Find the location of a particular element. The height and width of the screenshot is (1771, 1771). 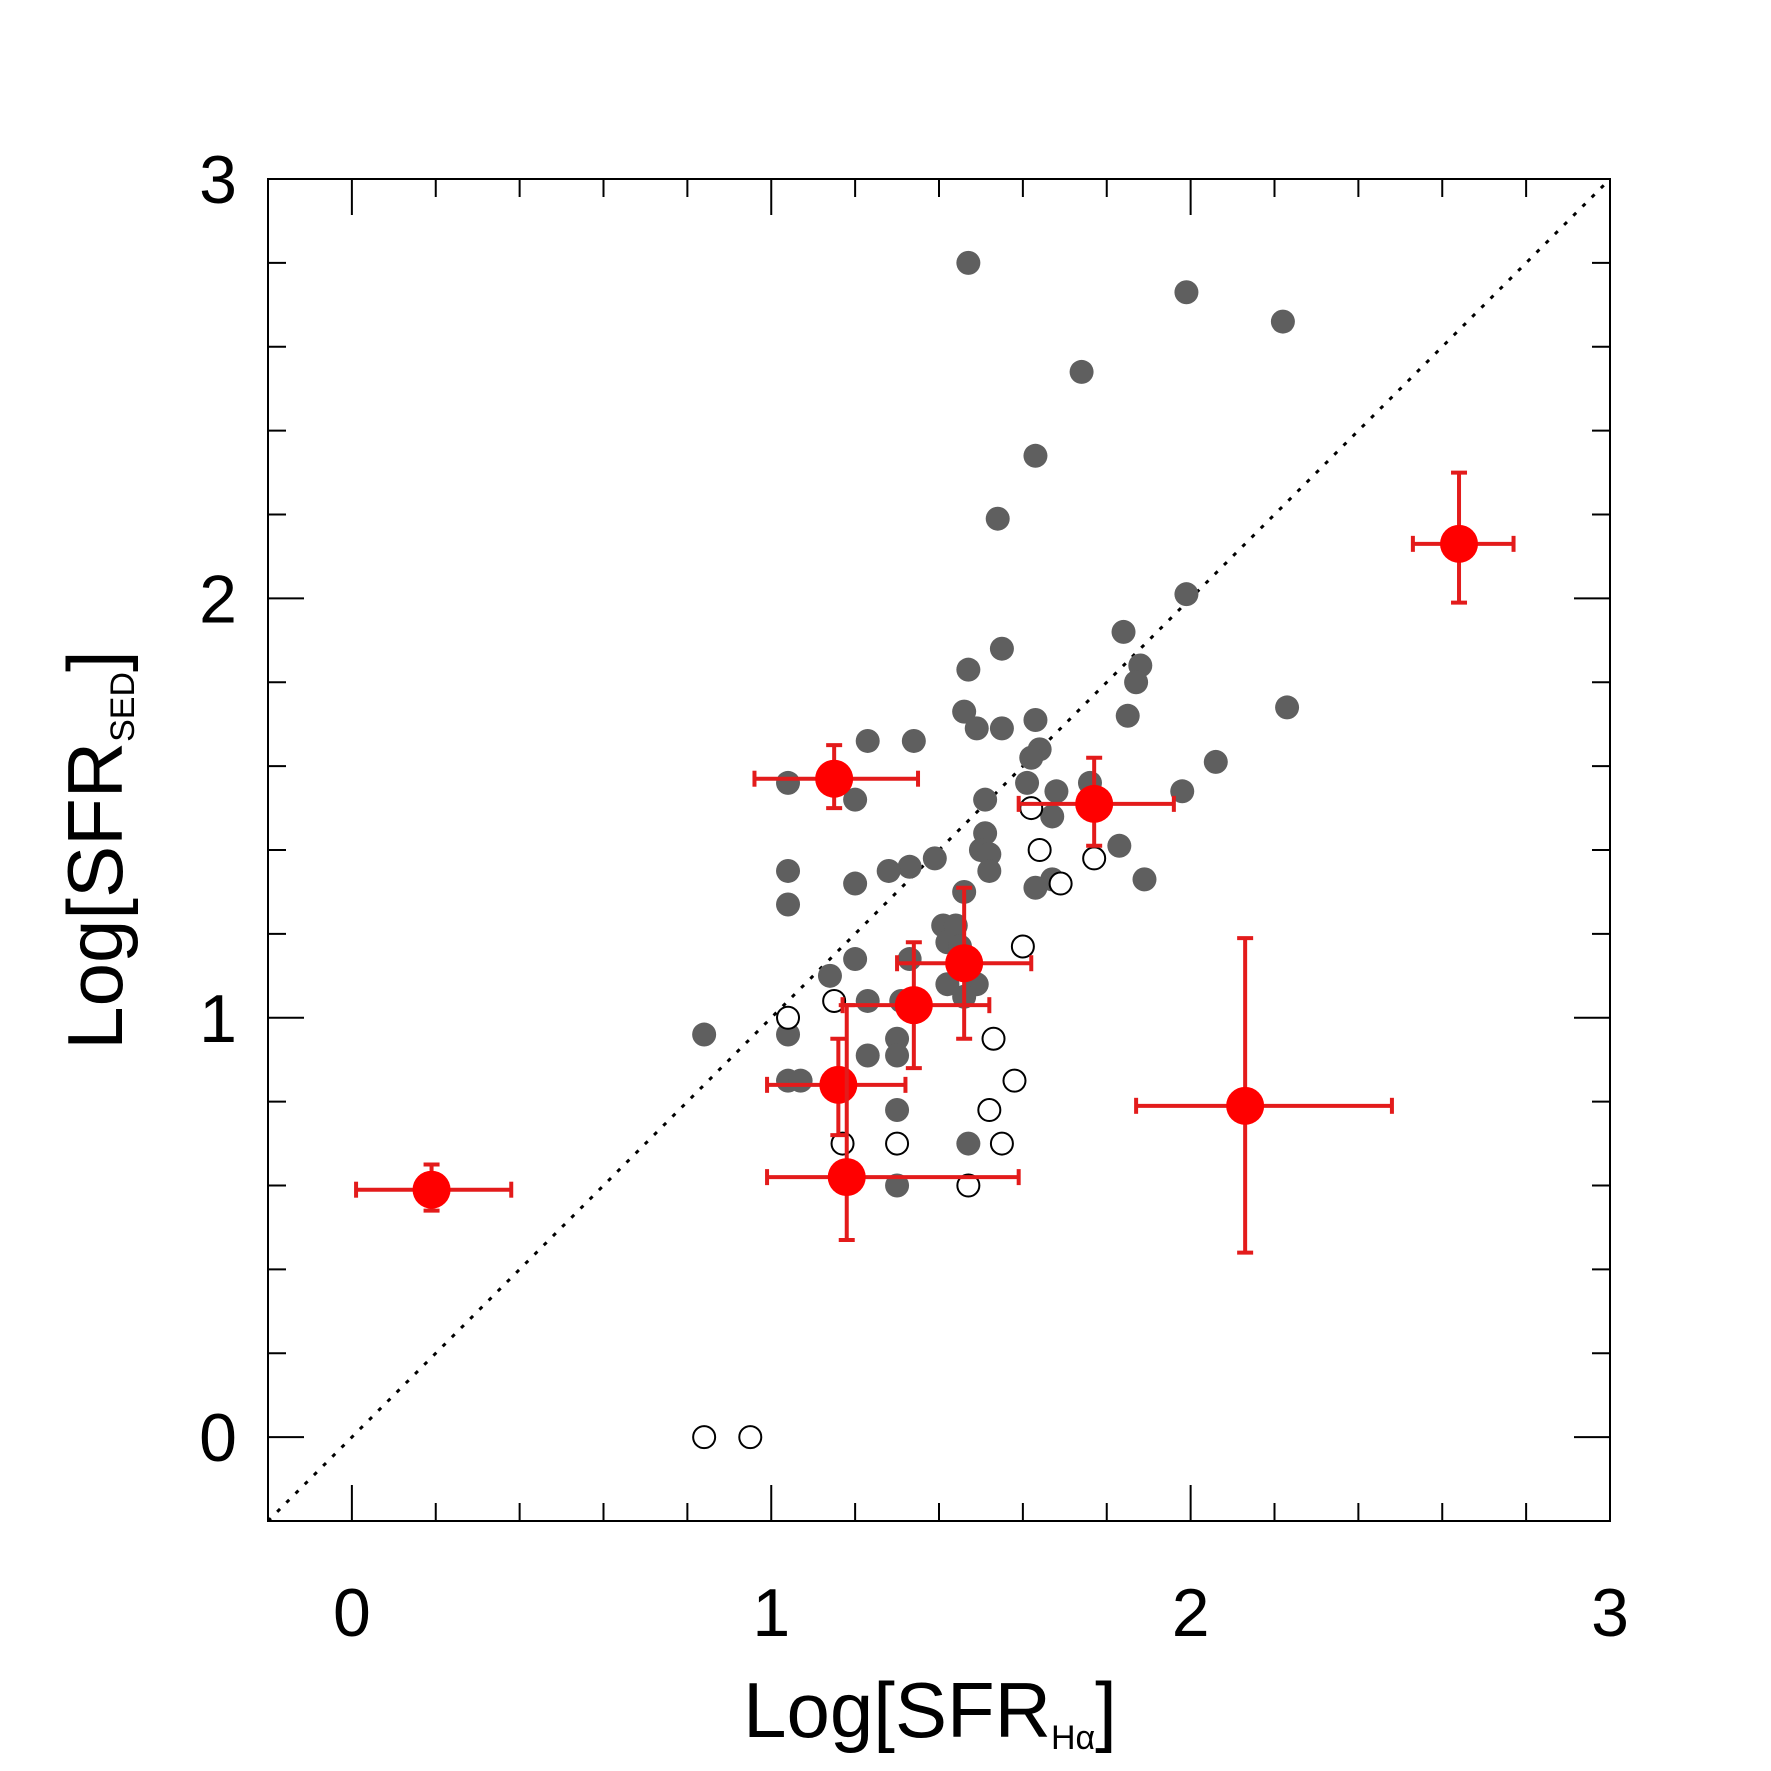

x-tick-label: 3 is located at coordinates (1610, 1613).